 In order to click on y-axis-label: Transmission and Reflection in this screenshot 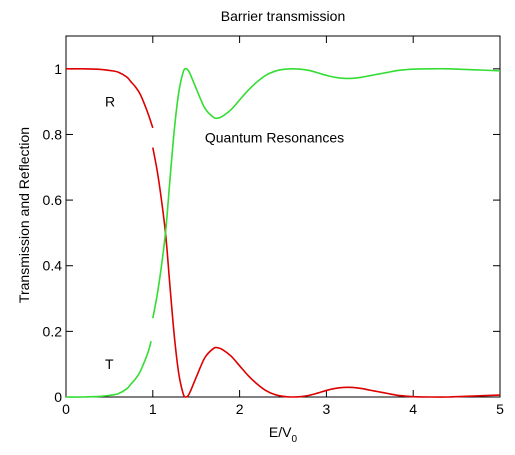, I will do `click(24, 215)`.